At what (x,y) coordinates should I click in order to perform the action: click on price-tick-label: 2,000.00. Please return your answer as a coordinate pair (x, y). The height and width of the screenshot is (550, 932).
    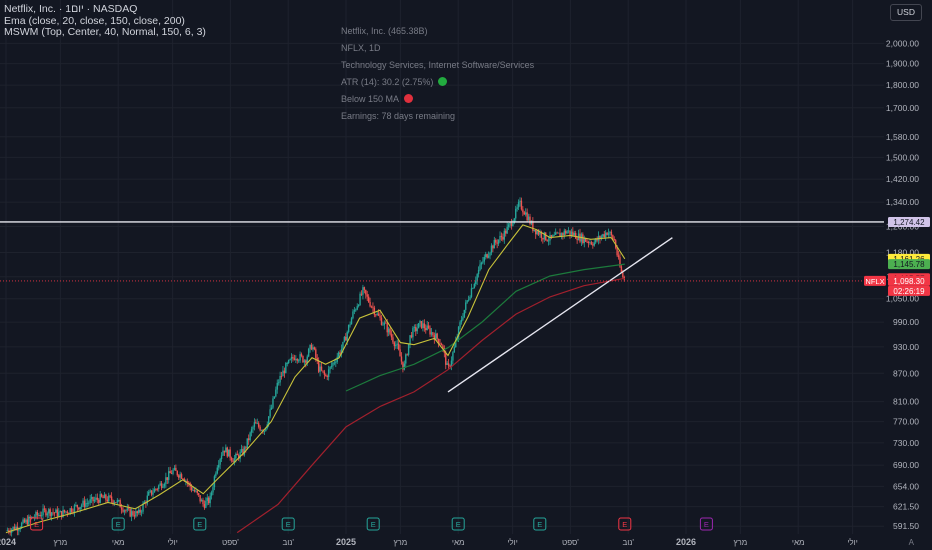
    Looking at the image, I should click on (902, 43).